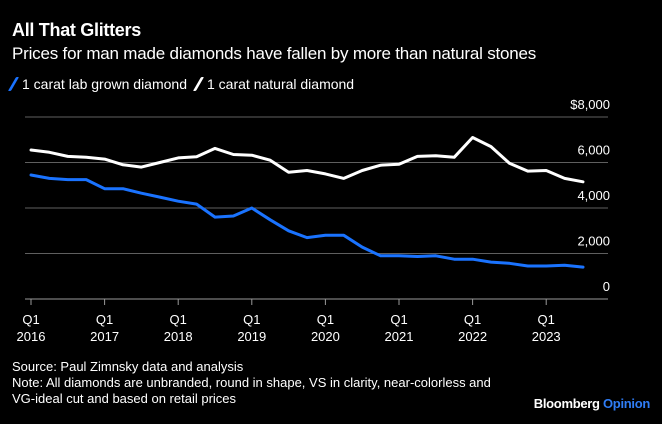  I want to click on legend-label-lab: 1 carat lab grown diamond, so click(104, 84).